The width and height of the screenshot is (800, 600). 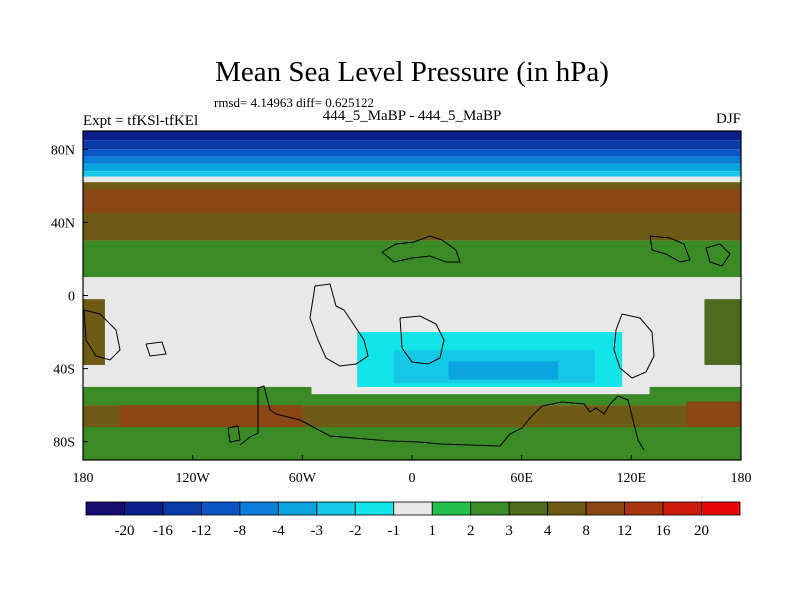 What do you see at coordinates (412, 72) in the screenshot?
I see `chart-title: Mean Sea Level Pressure (in hPa)` at bounding box center [412, 72].